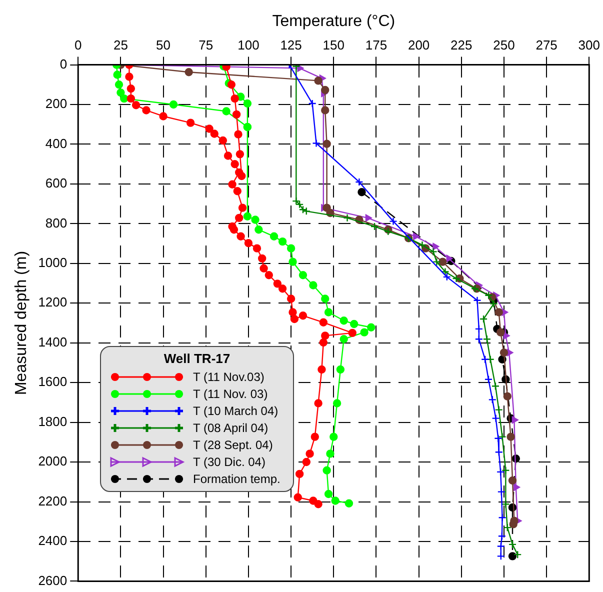  Describe the element at coordinates (230, 427) in the screenshot. I see `legend-label: T (08 April 04)` at that location.